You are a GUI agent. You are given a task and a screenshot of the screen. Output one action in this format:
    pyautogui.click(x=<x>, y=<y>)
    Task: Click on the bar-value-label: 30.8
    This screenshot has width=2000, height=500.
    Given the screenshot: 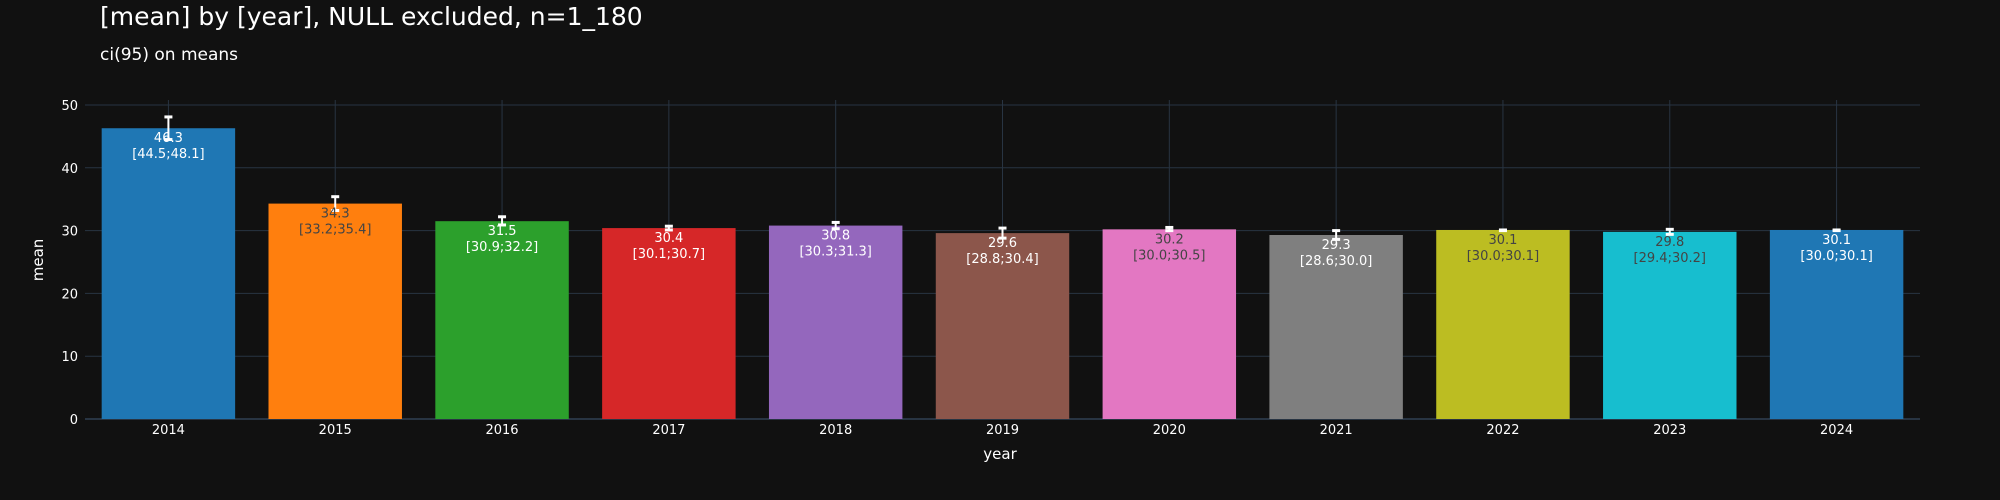 What is the action you would take?
    pyautogui.click(x=835, y=236)
    